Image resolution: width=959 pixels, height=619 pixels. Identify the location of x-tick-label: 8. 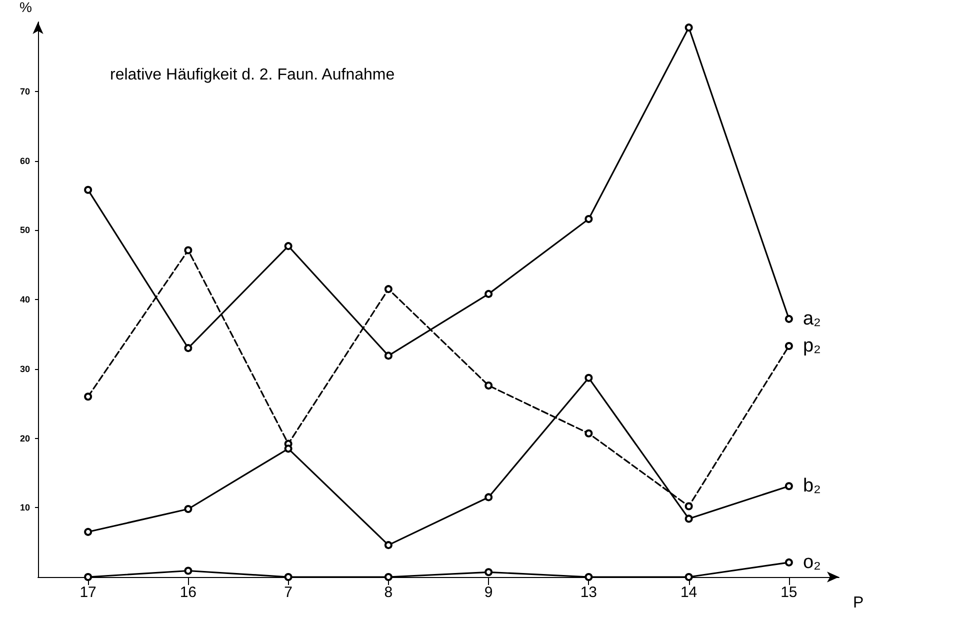
(388, 592).